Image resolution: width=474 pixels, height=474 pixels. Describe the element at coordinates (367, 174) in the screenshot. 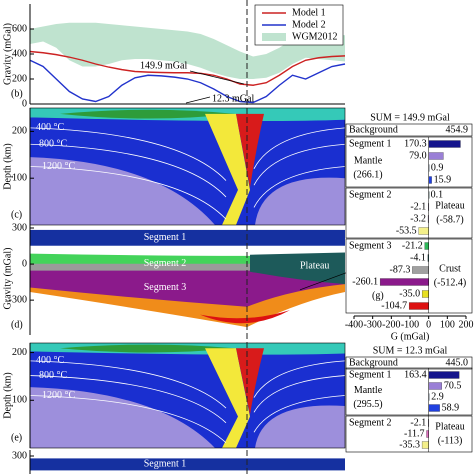

I see `group-total: (266.1)` at that location.